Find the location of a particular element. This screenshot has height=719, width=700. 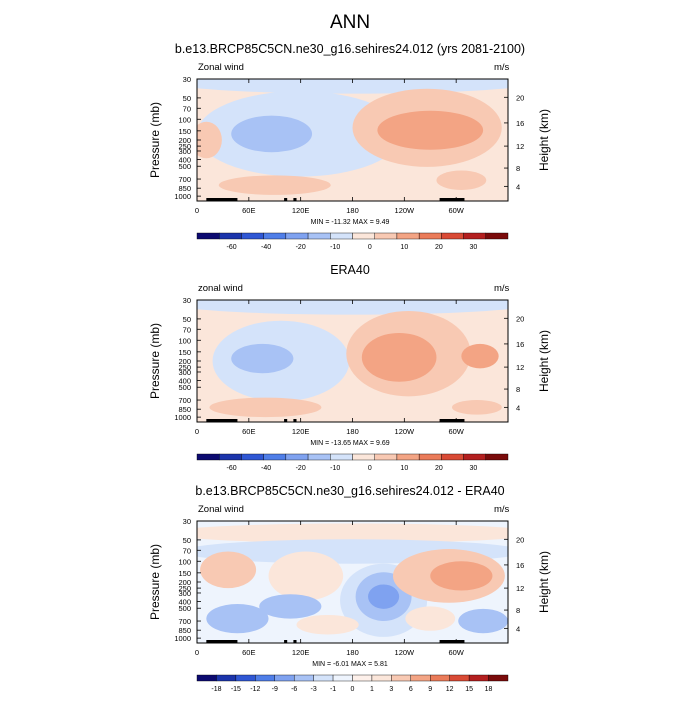

colorbar-label: -20 is located at coordinates (301, 468).